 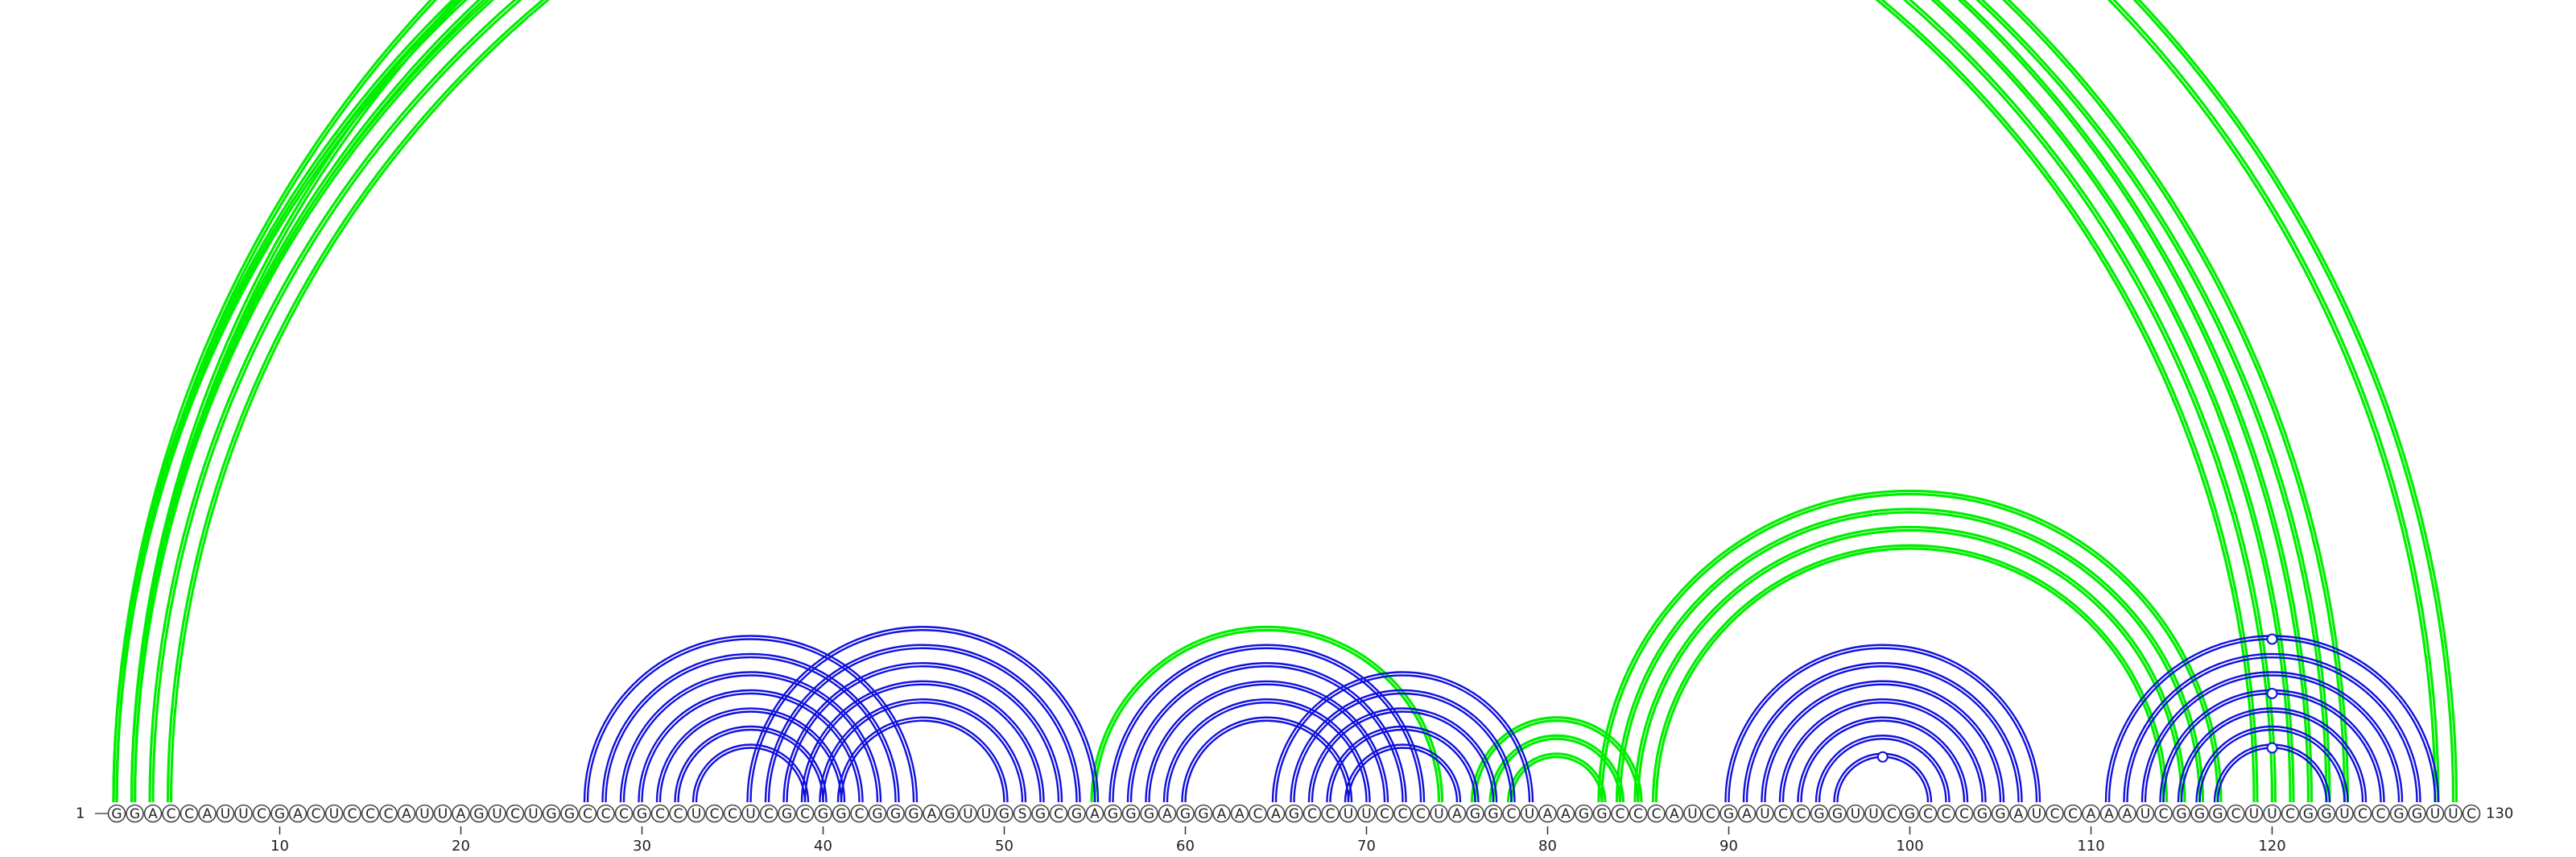 I want to click on position-tick-label: 70, so click(x=1366, y=846).